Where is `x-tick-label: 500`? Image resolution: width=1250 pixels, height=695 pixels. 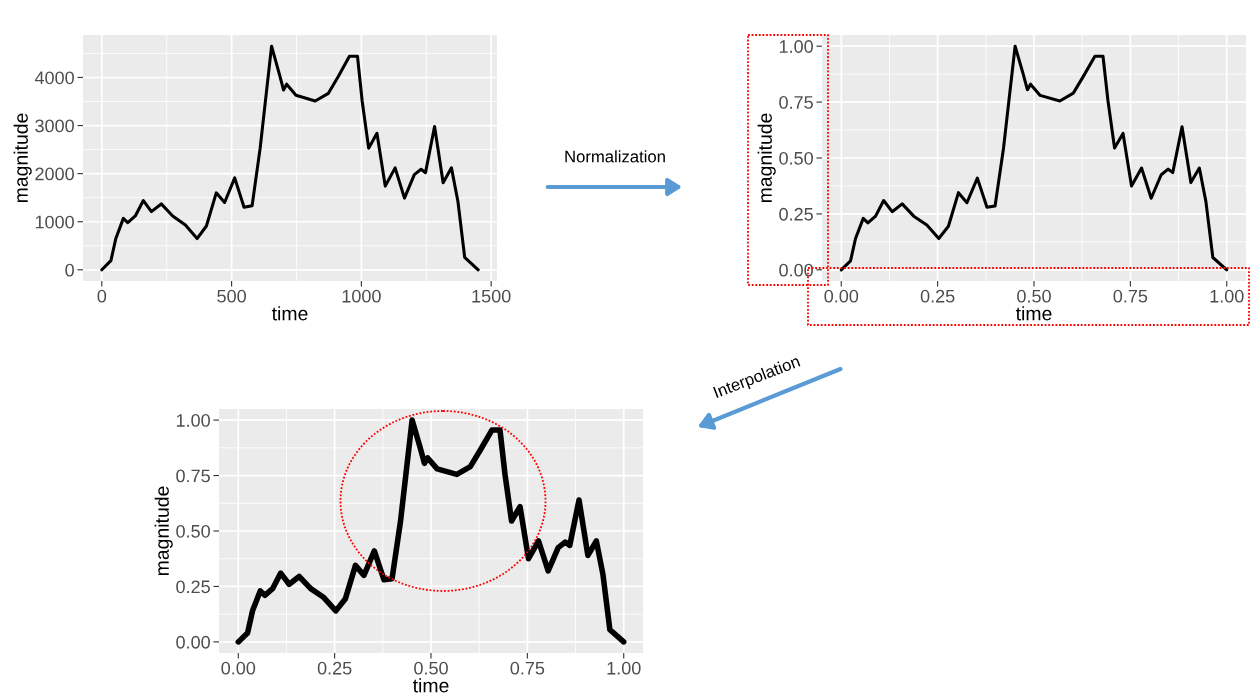
x-tick-label: 500 is located at coordinates (231, 296).